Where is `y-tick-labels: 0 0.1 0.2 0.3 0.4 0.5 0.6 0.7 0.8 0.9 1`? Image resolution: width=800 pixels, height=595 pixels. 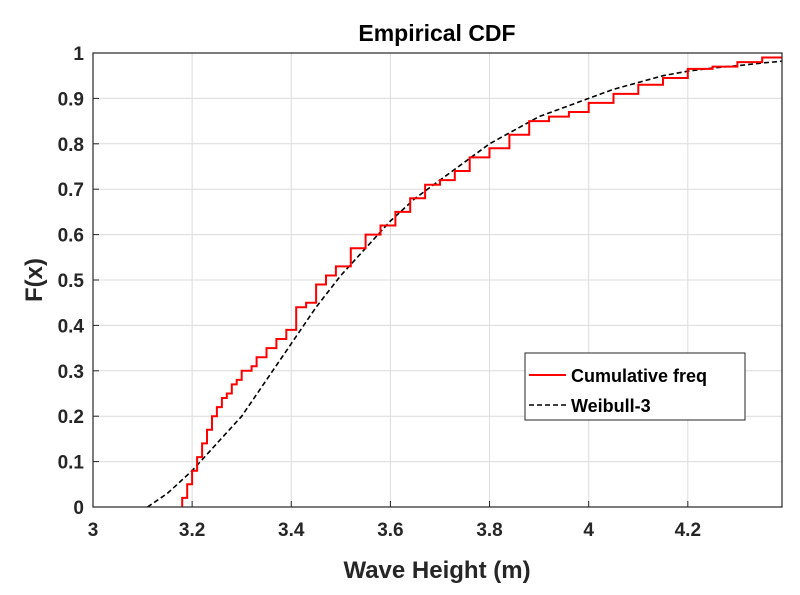
y-tick-labels: 0 0.1 0.2 0.3 0.4 0.5 0.6 0.7 0.8 0.9 1 is located at coordinates (71, 281).